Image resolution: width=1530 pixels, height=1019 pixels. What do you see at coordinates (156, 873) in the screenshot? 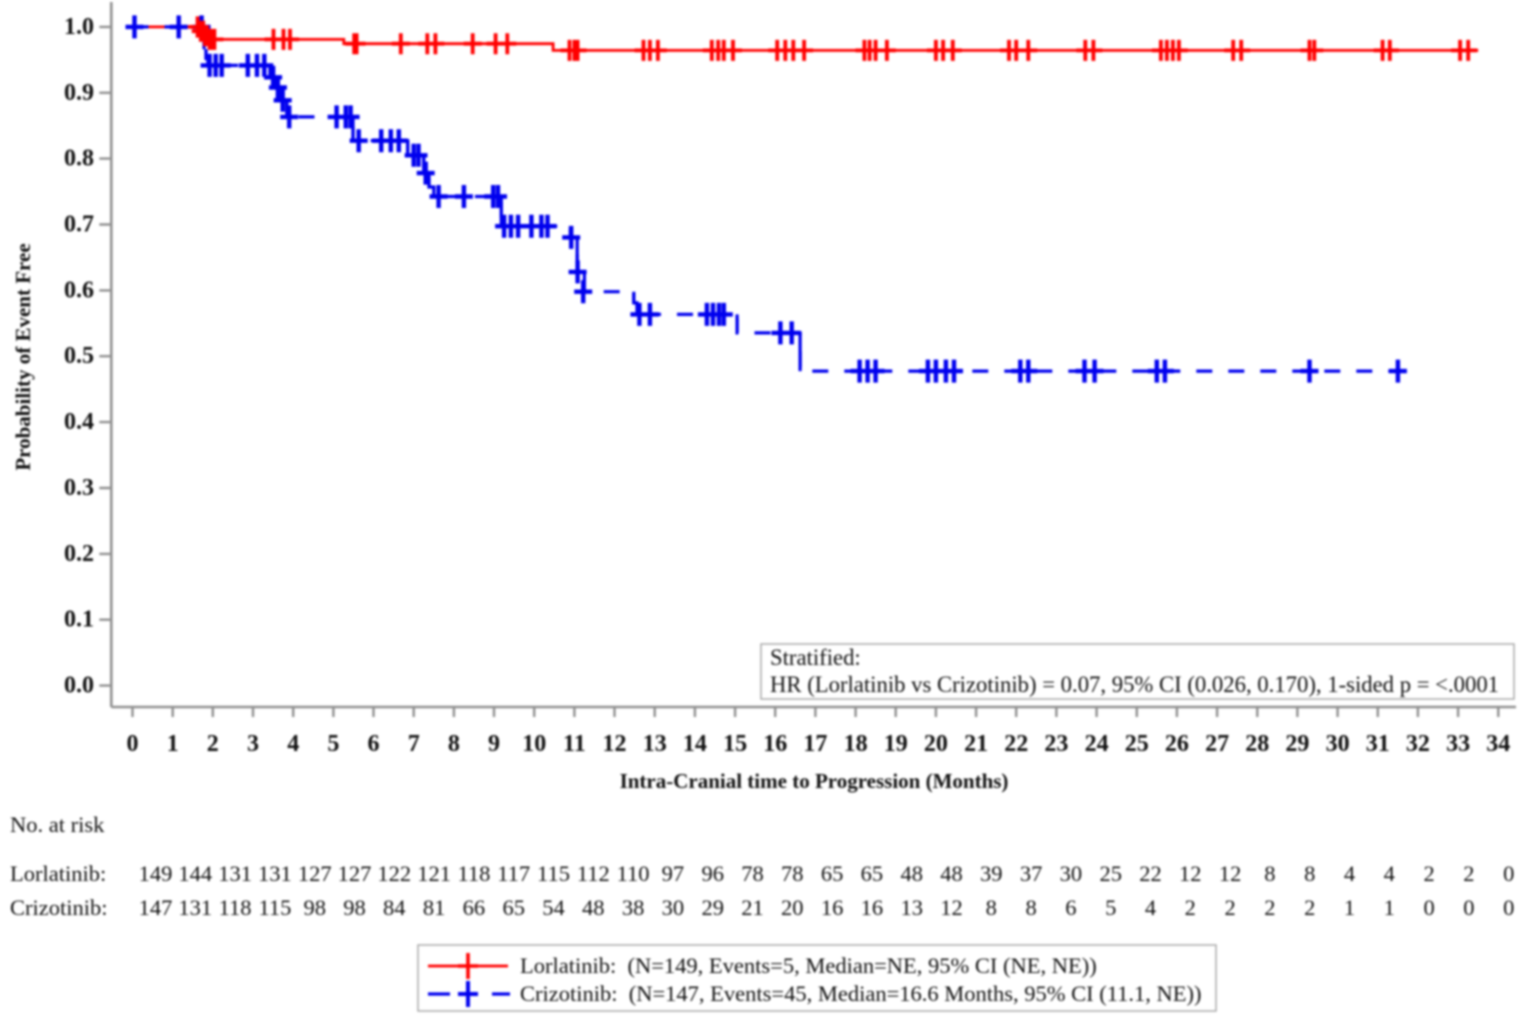
I see `svg-text: 149` at bounding box center [156, 873].